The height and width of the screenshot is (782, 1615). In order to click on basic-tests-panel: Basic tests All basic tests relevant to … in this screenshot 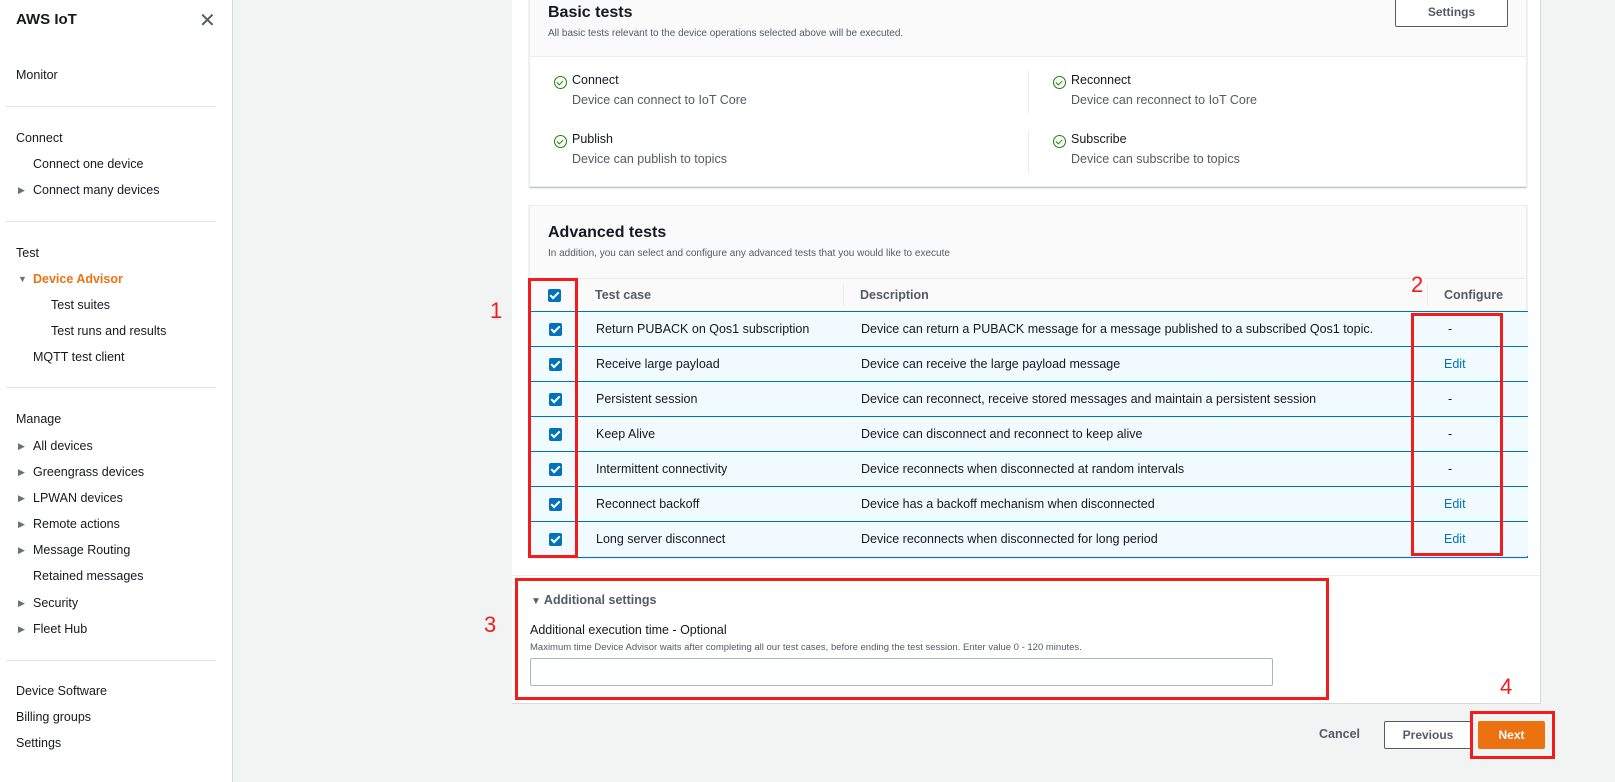, I will do `click(1028, 93)`.